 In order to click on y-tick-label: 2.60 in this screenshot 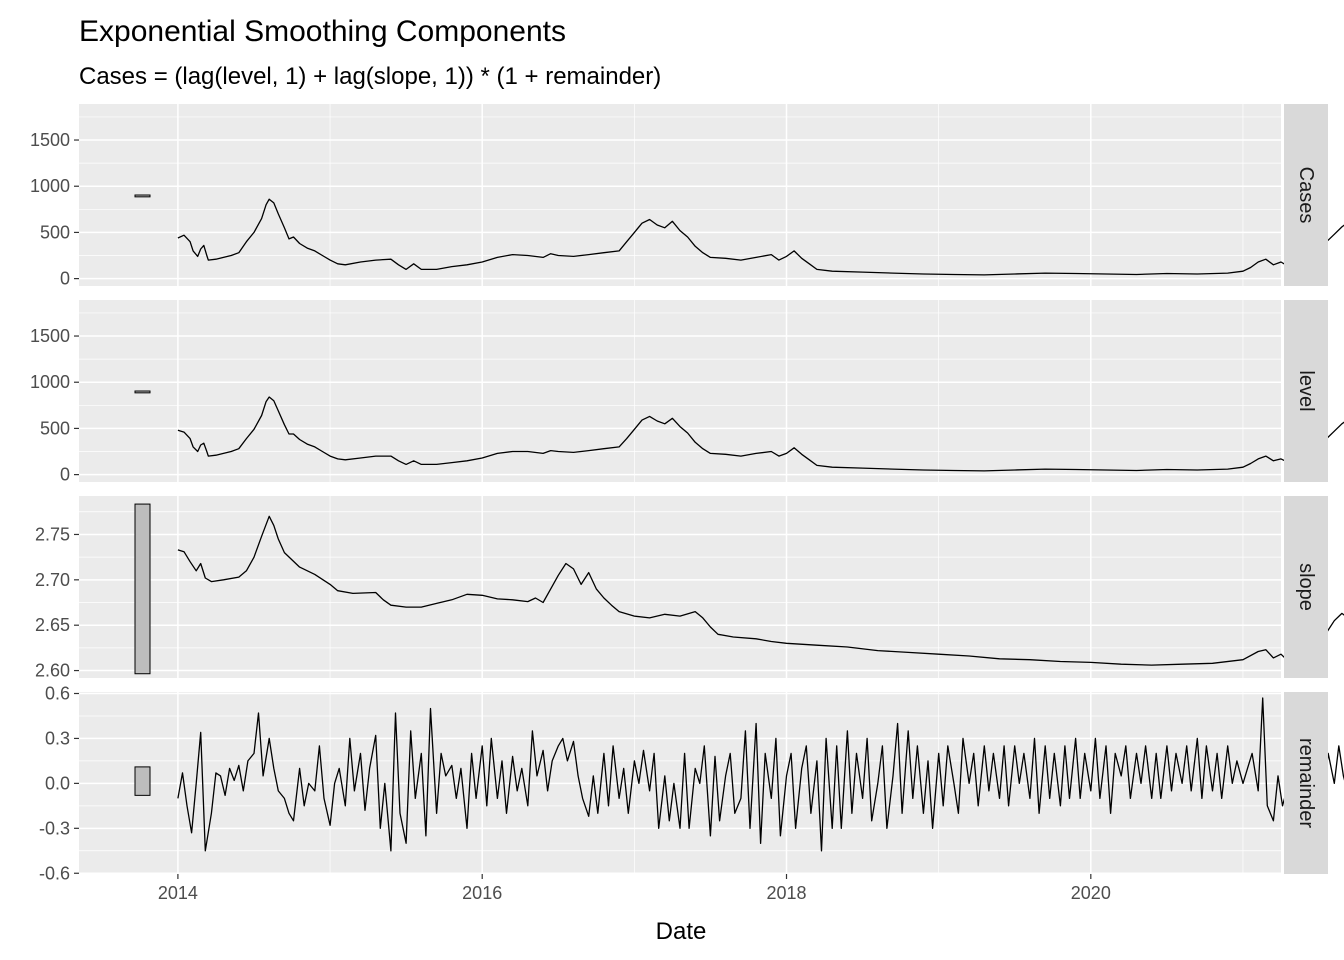, I will do `click(52, 671)`.